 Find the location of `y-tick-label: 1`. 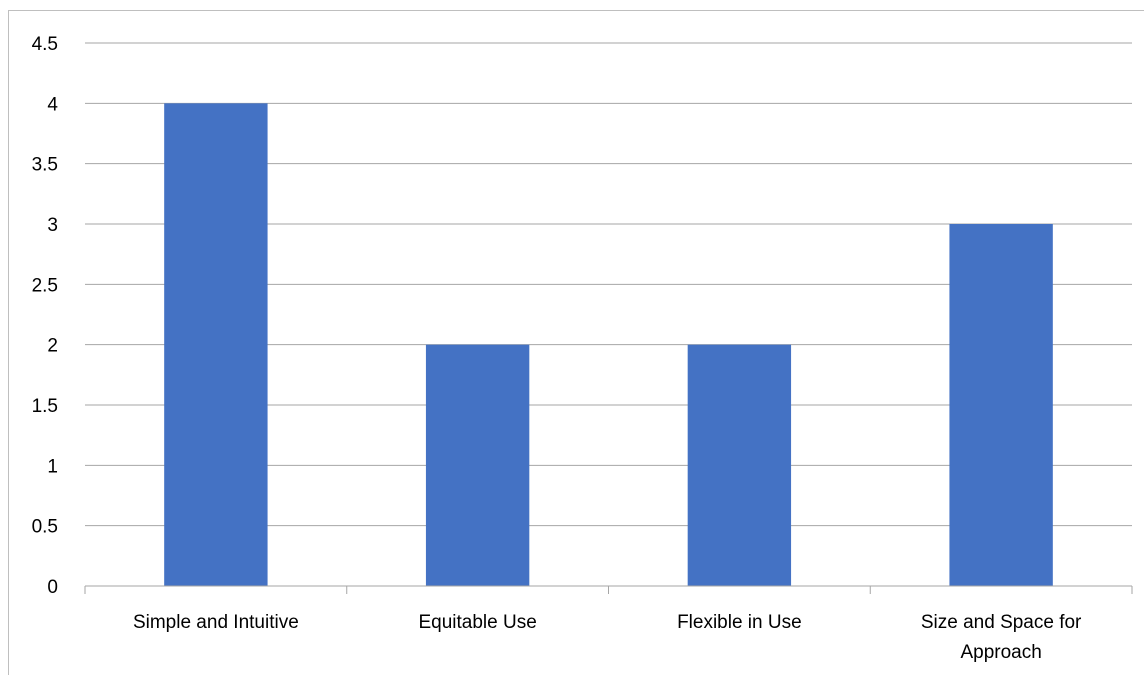

y-tick-label: 1 is located at coordinates (52, 466).